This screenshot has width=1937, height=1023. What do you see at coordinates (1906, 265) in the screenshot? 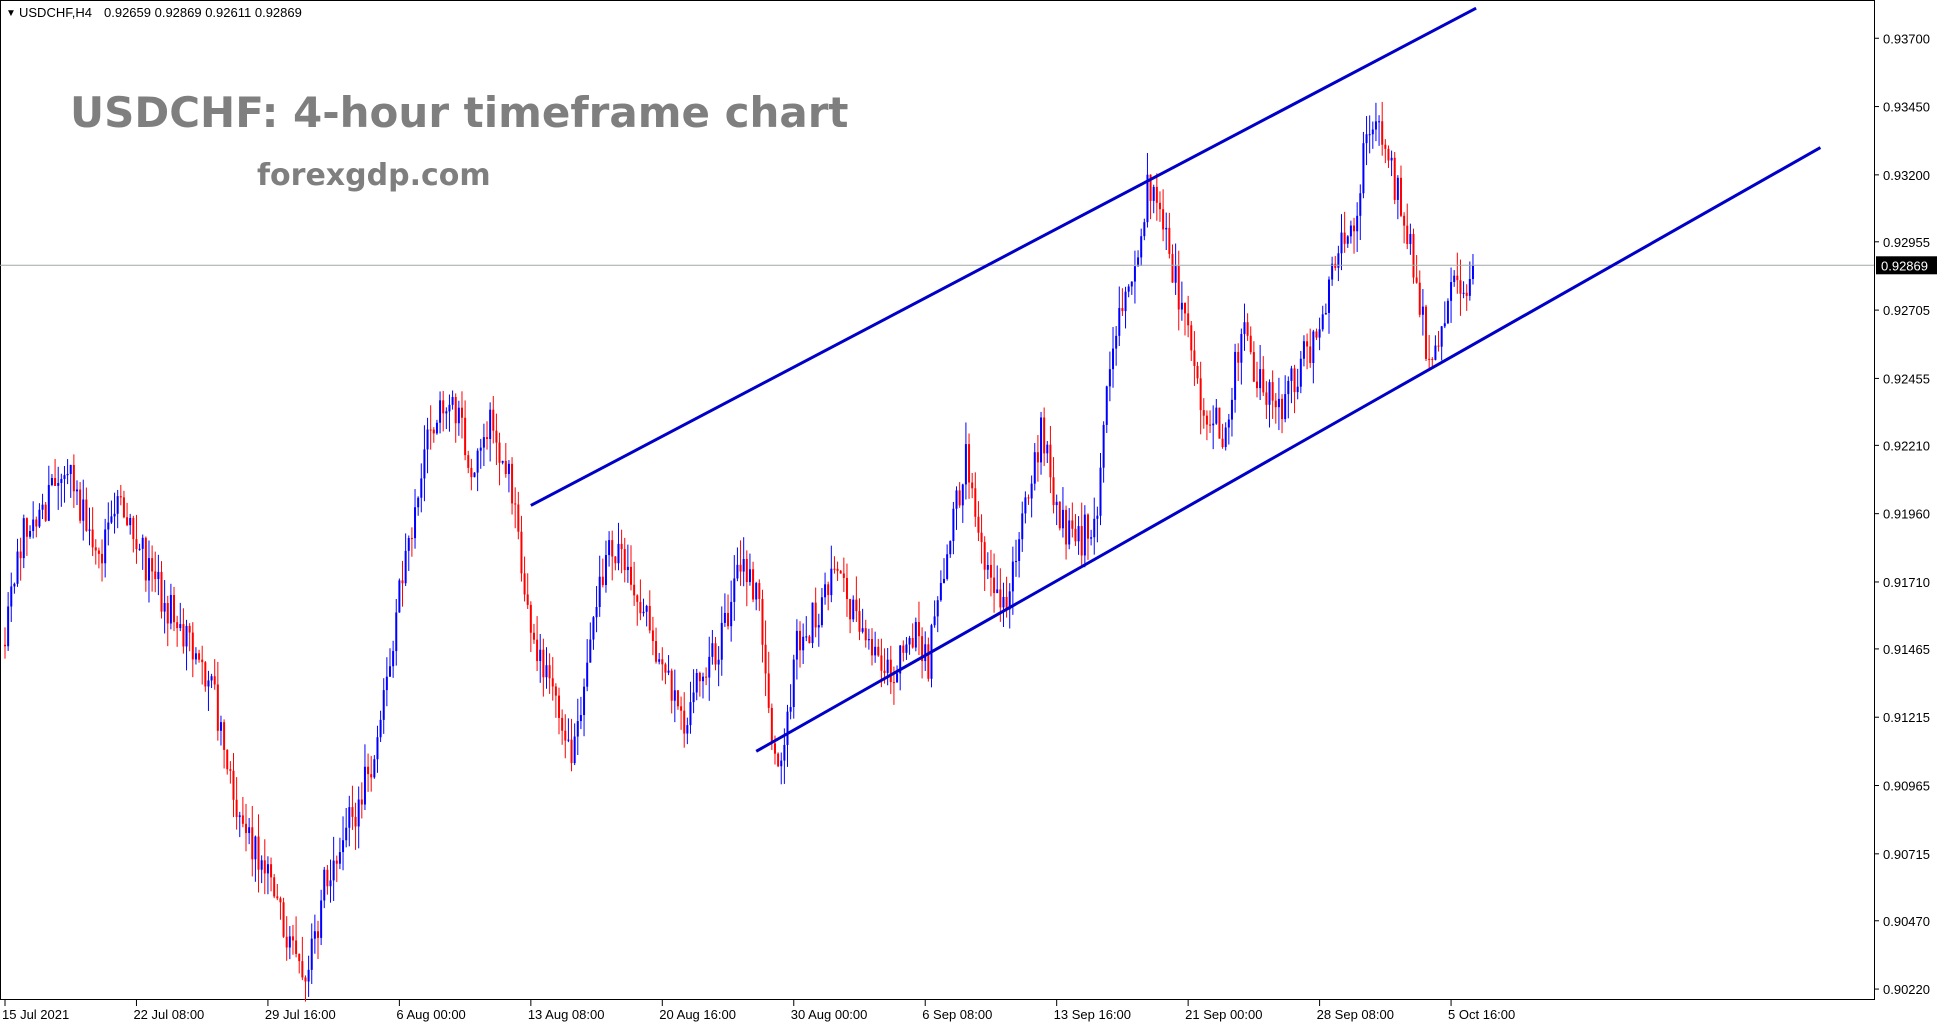
I see `current-price-tag: 0.92869` at bounding box center [1906, 265].